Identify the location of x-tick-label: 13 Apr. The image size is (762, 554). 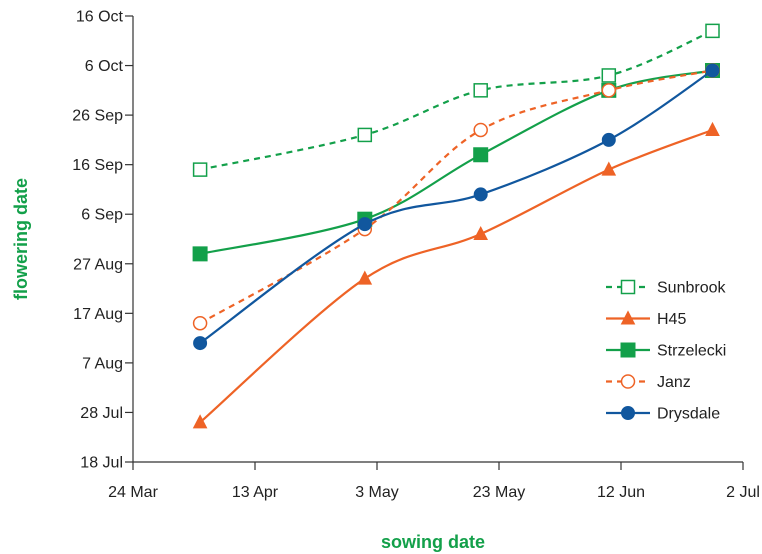
(255, 492).